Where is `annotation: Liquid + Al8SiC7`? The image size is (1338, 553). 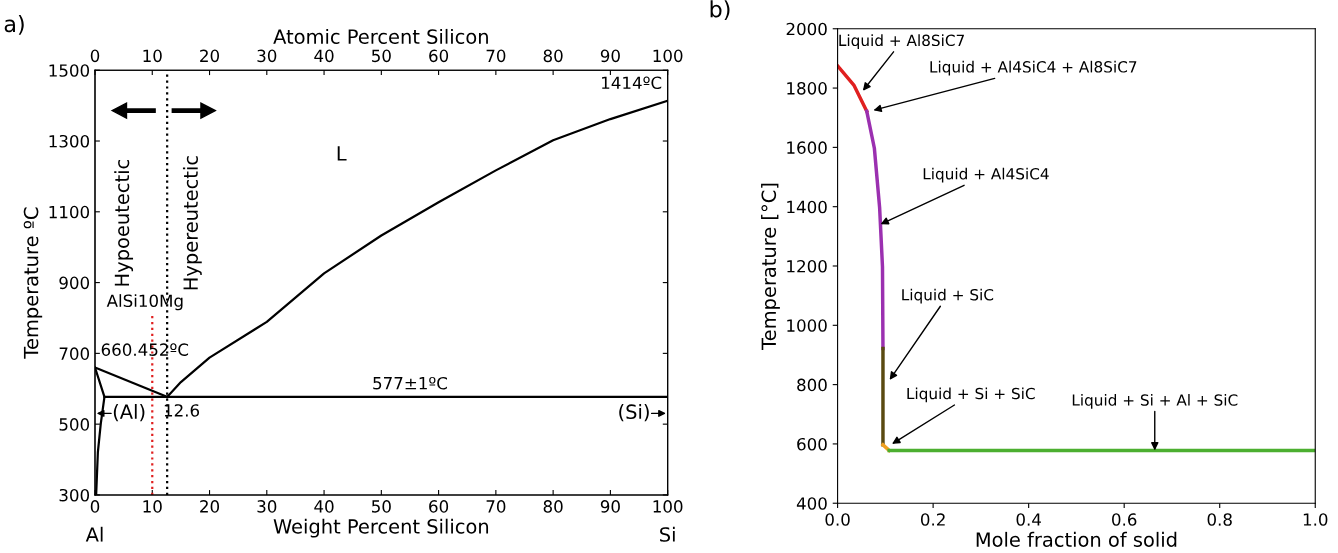
annotation: Liquid + Al8SiC7 is located at coordinates (901, 42).